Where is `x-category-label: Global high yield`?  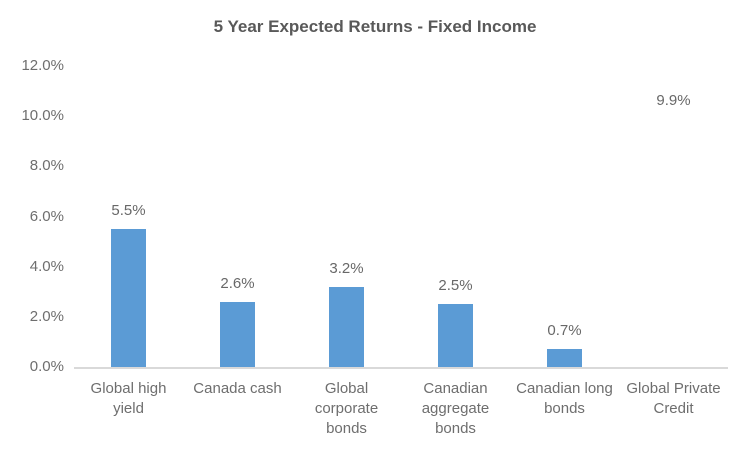
x-category-label: Global high yield is located at coordinates (128, 398).